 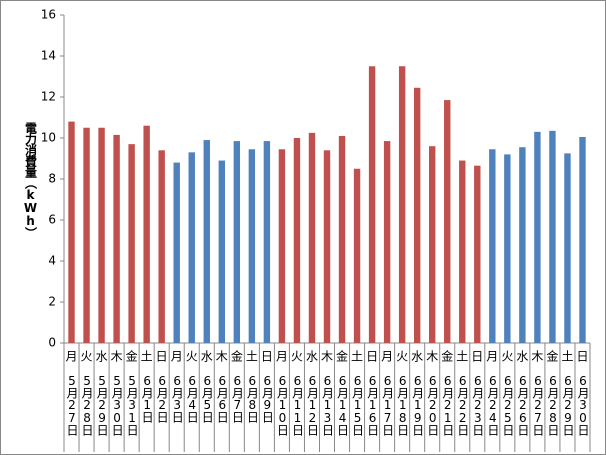 I want to click on x-date-label: 6月15日, so click(x=358, y=405).